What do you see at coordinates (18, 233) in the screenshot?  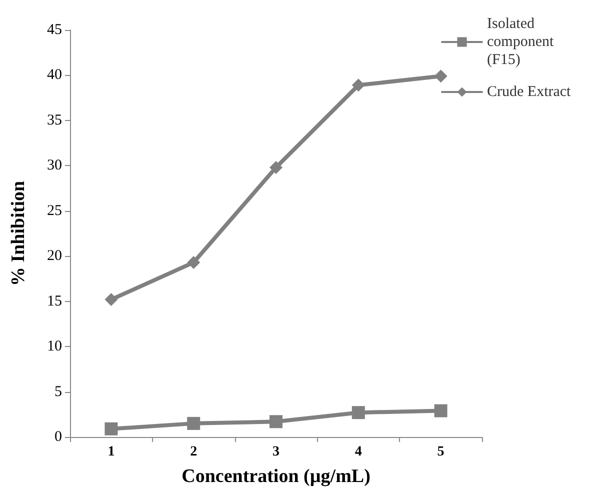 I see `y-axis-title: % Inhibition` at bounding box center [18, 233].